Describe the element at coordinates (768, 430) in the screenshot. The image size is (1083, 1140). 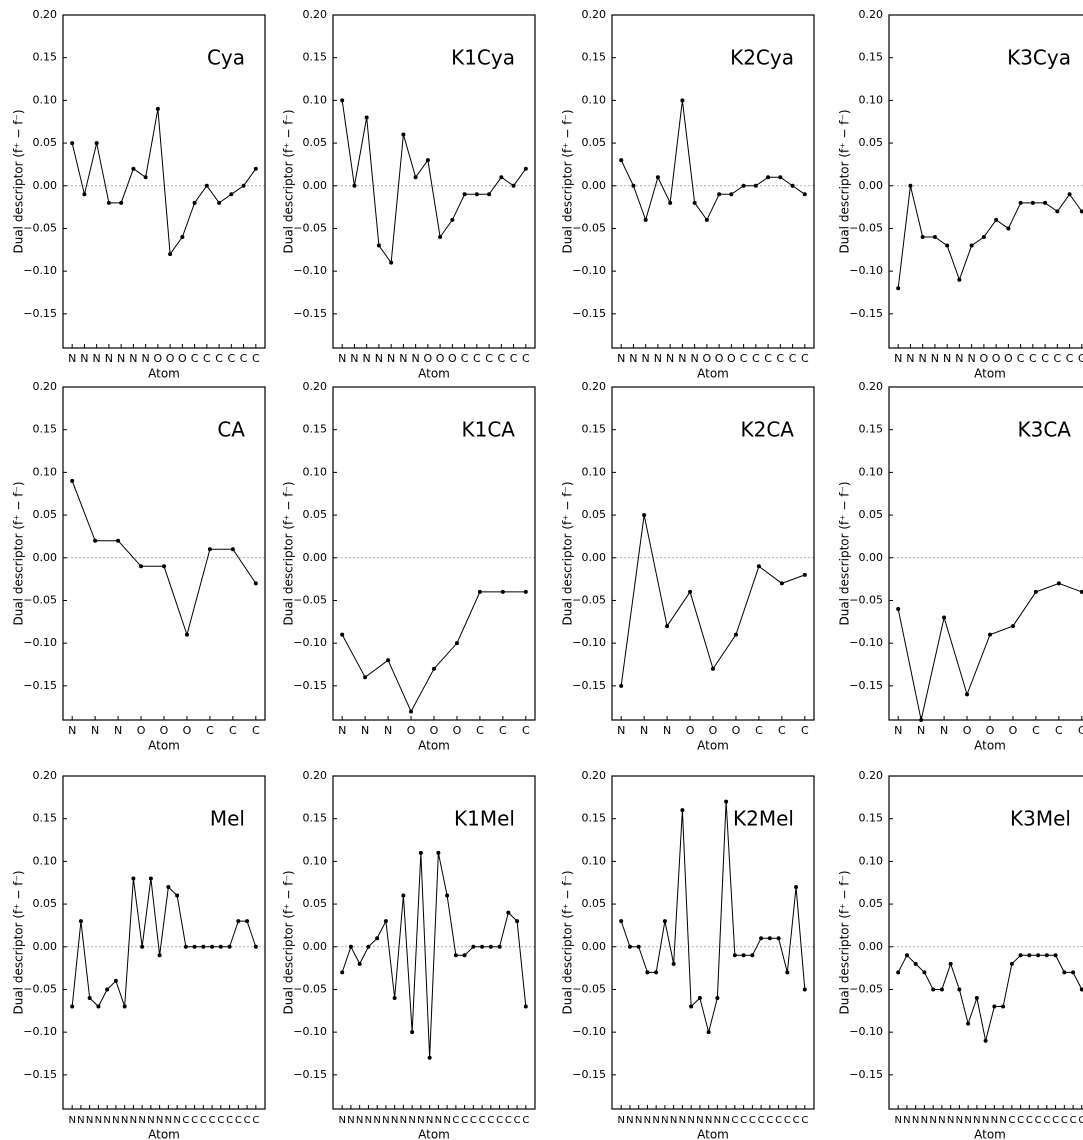
I see `chart-title: K2CA` at that location.